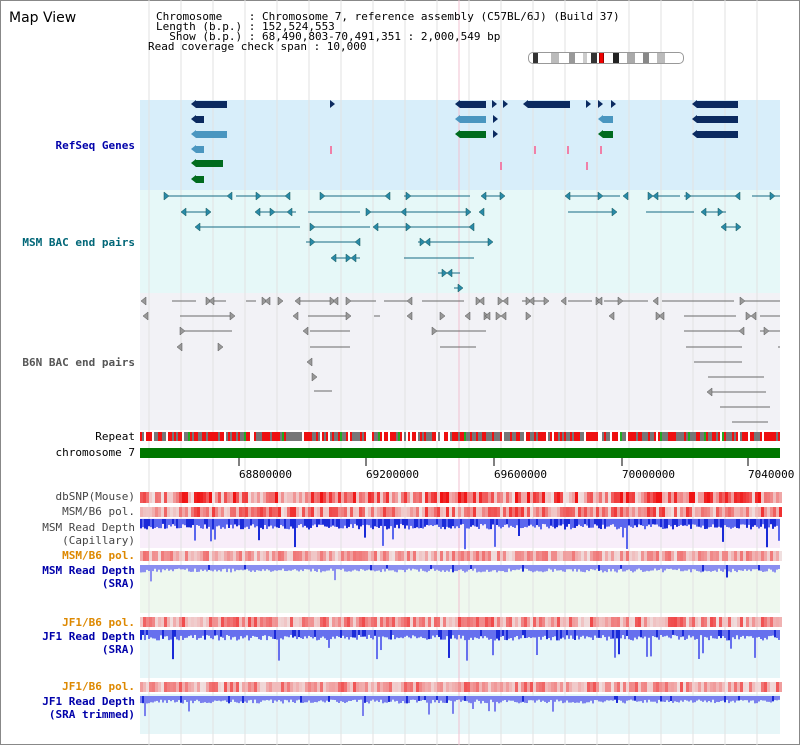 The image size is (800, 745). I want to click on b6n-bac-end-pairs-label: B6N BAC end pairs, so click(78, 362).